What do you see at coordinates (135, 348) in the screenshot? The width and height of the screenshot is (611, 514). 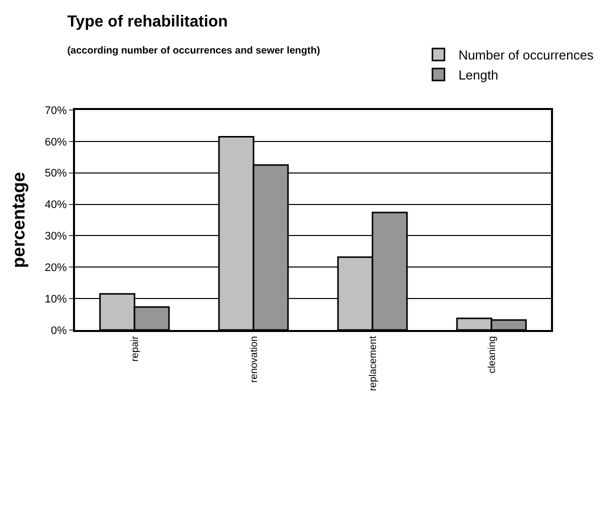 I see `x-tick-label: repair` at bounding box center [135, 348].